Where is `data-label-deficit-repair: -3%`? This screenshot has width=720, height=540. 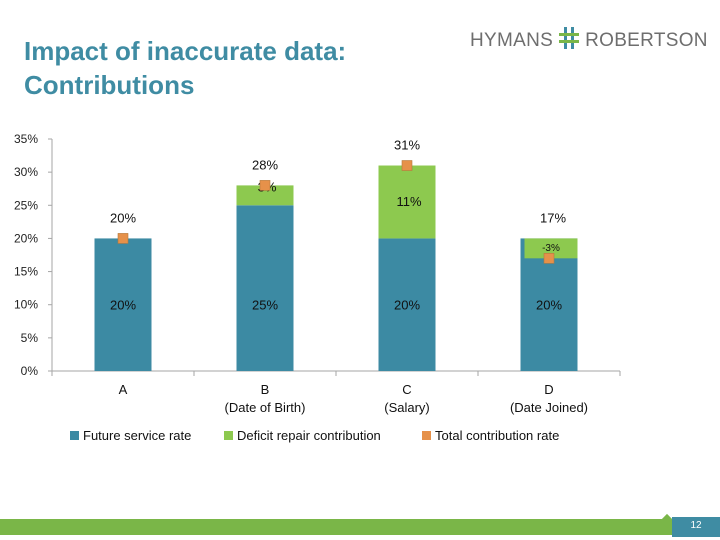 data-label-deficit-repair: -3% is located at coordinates (551, 248).